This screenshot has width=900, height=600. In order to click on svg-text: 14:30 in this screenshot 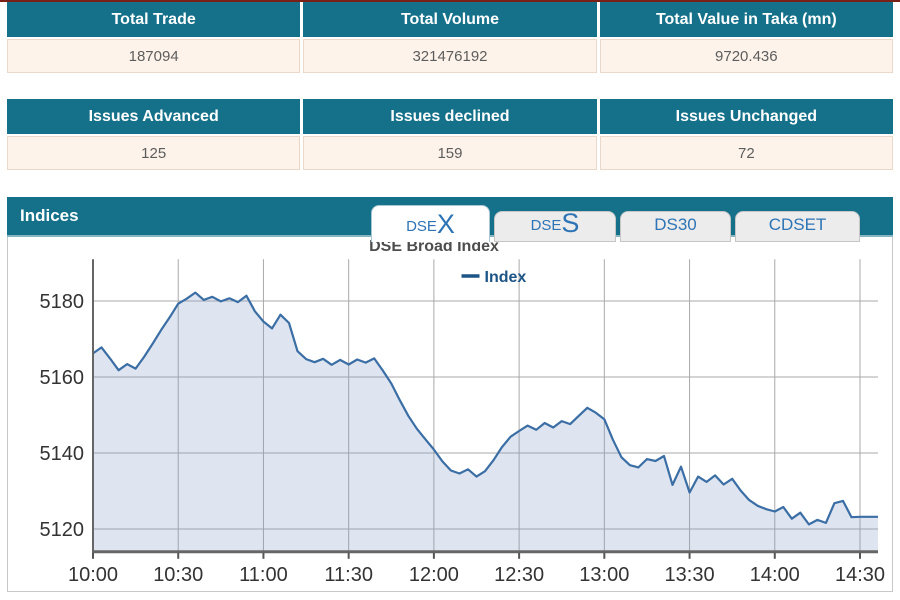, I will do `click(860, 575)`.